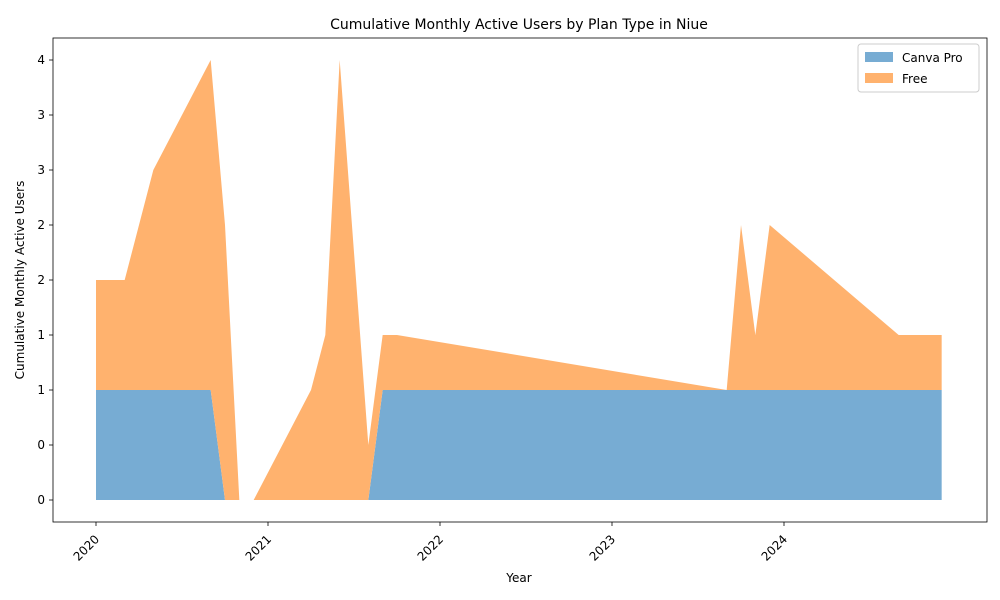 The width and height of the screenshot is (1000, 600). Describe the element at coordinates (914, 79) in the screenshot. I see `legend-label: Free` at that location.